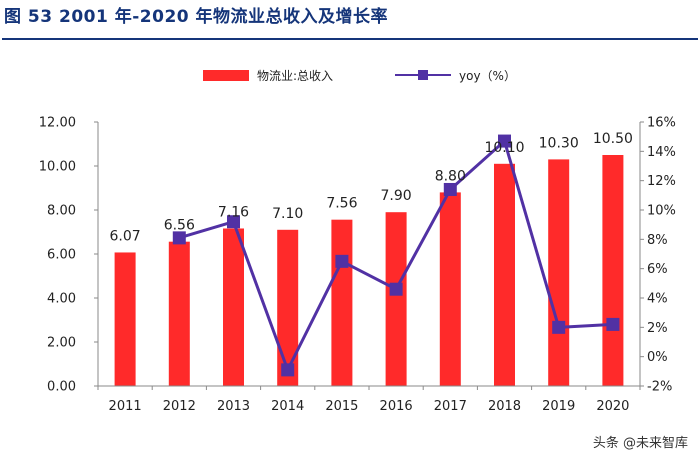  I want to click on bar-2020, so click(613, 270).